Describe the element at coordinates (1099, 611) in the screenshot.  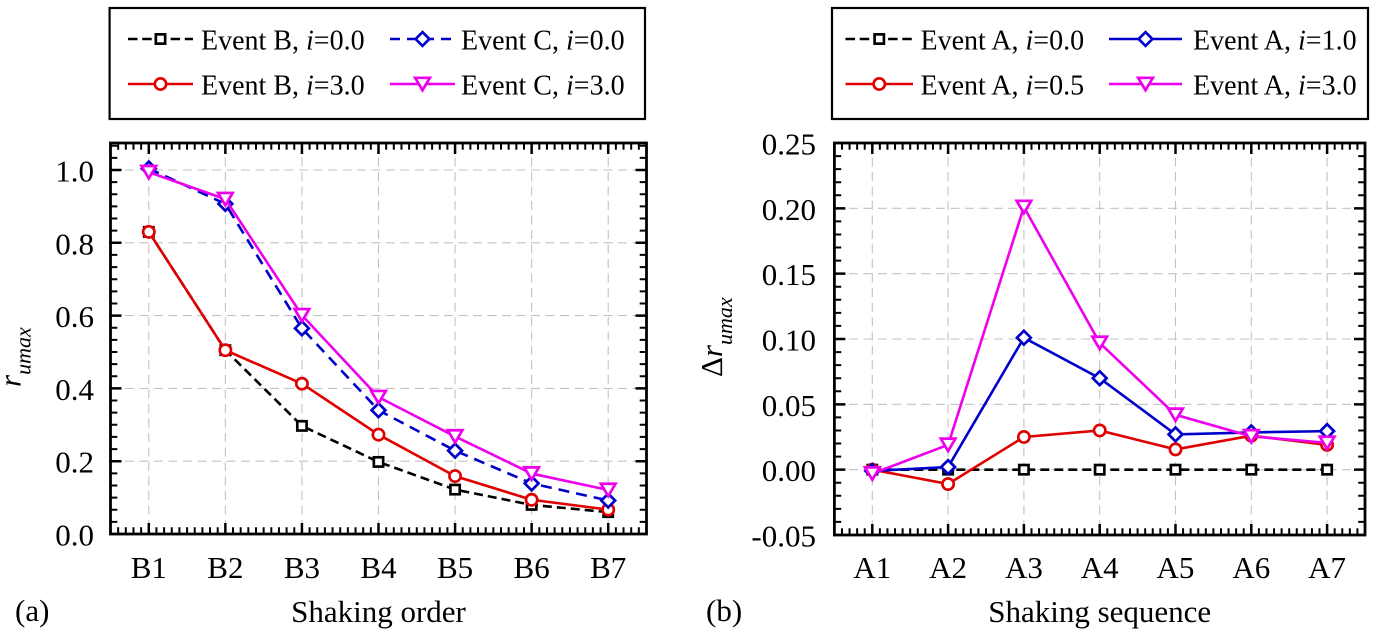
I see `svg-text: Shaking sequence` at that location.